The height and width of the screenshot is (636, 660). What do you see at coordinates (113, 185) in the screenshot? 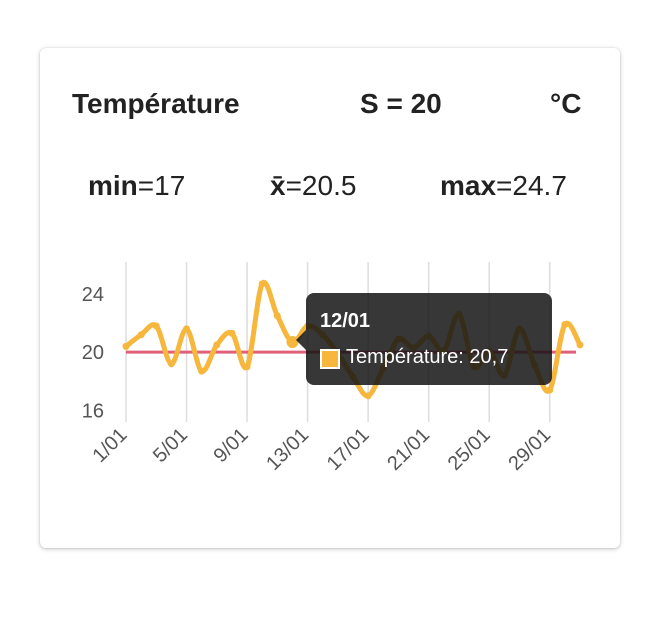
I see `stat-min-label: min` at bounding box center [113, 185].